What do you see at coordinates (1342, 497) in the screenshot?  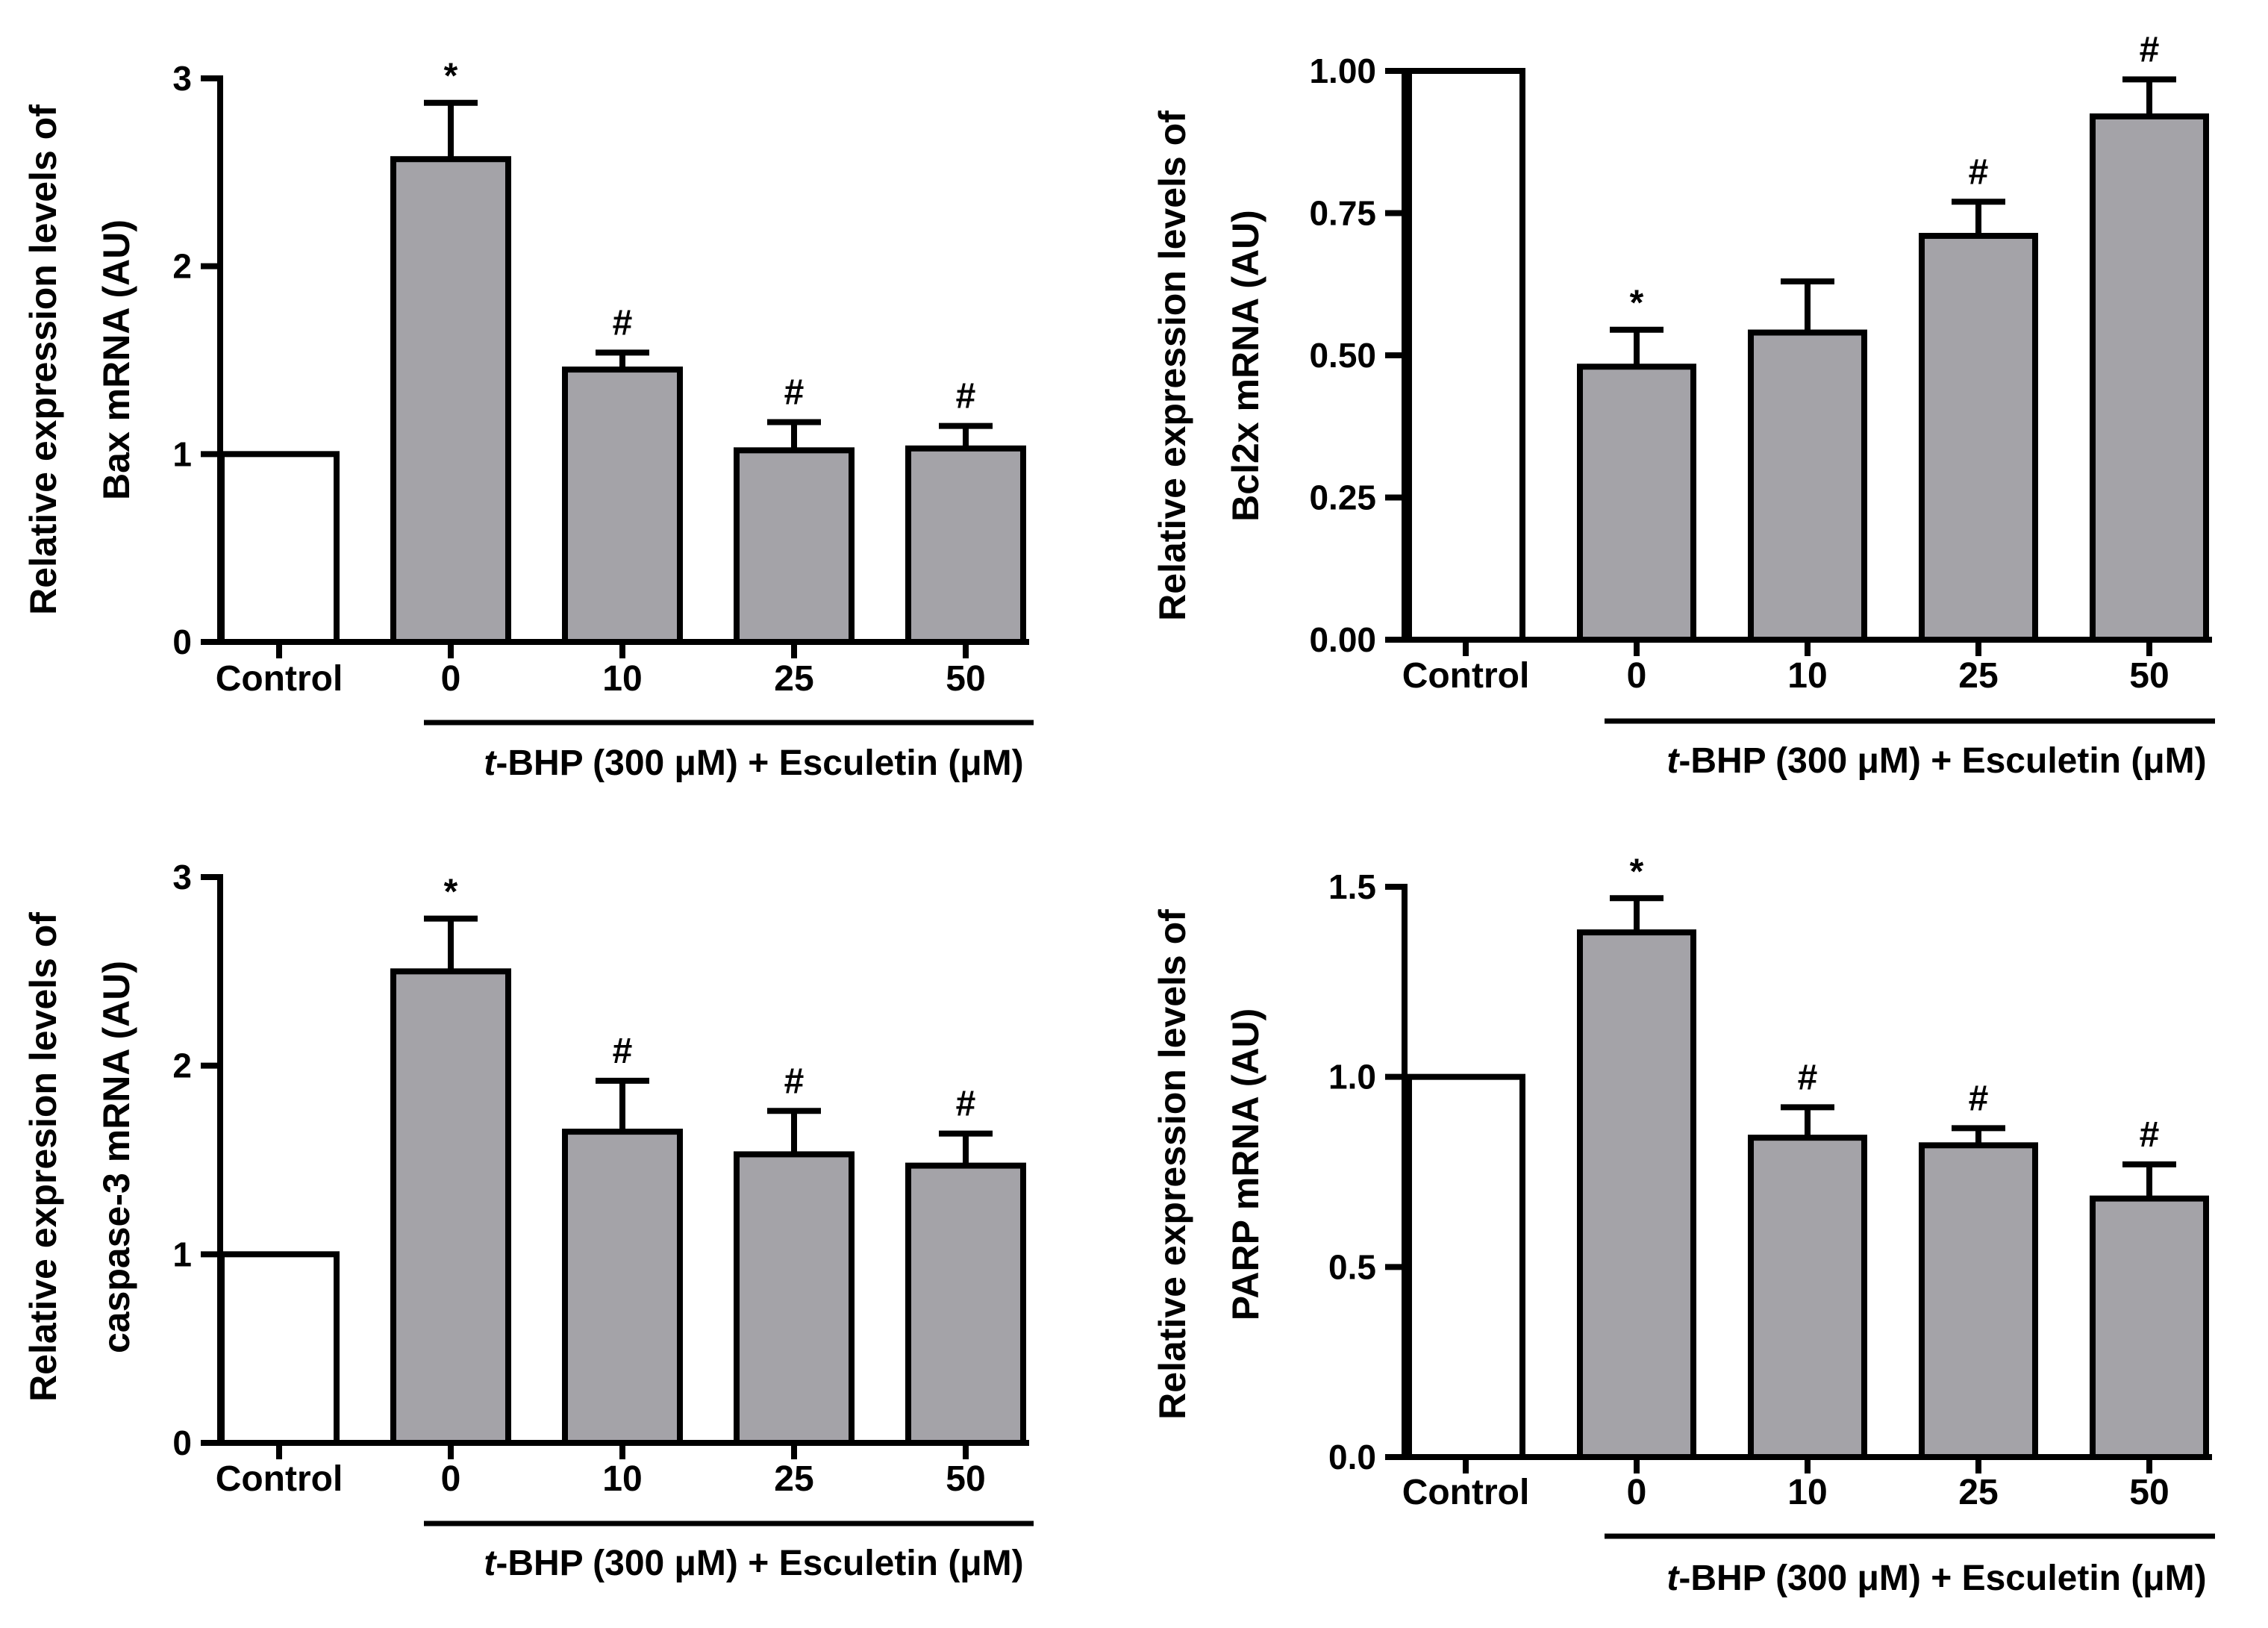 I see `y-tick-label: 0.25` at bounding box center [1342, 497].